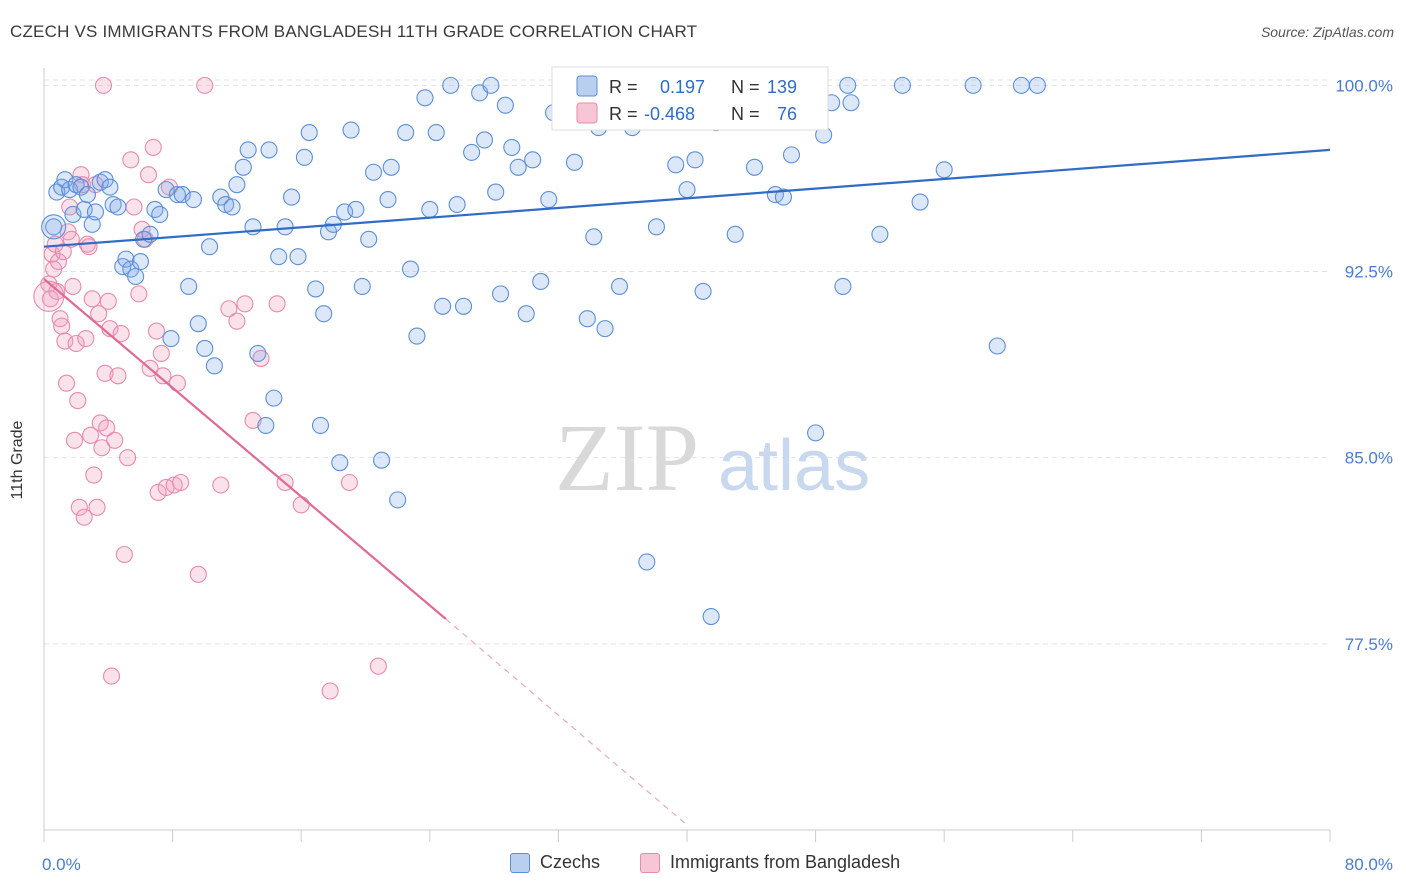  Describe the element at coordinates (1369, 644) in the screenshot. I see `y-tick-label-3: 77.5%` at that location.